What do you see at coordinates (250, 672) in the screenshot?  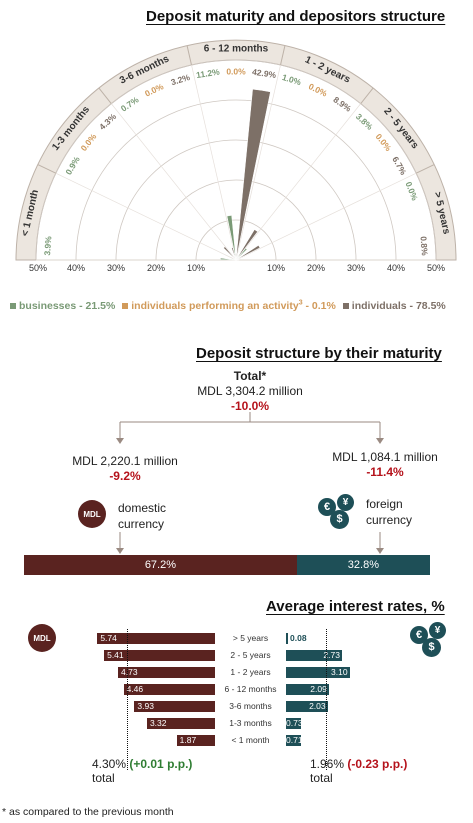 I see `rate-category-label: 1 - 2 years` at bounding box center [250, 672].